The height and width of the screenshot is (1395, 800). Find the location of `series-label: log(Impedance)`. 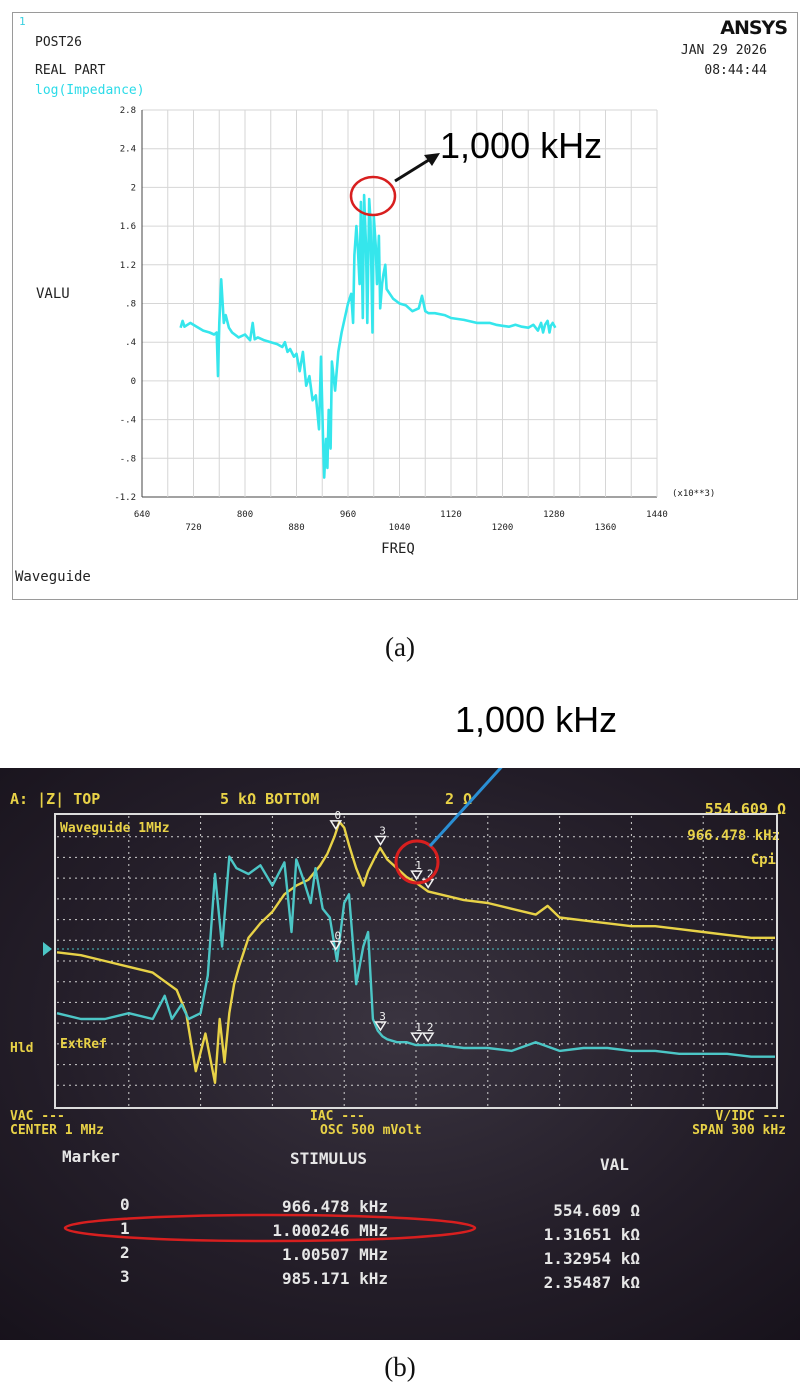

series-label: log(Impedance) is located at coordinates (90, 90).